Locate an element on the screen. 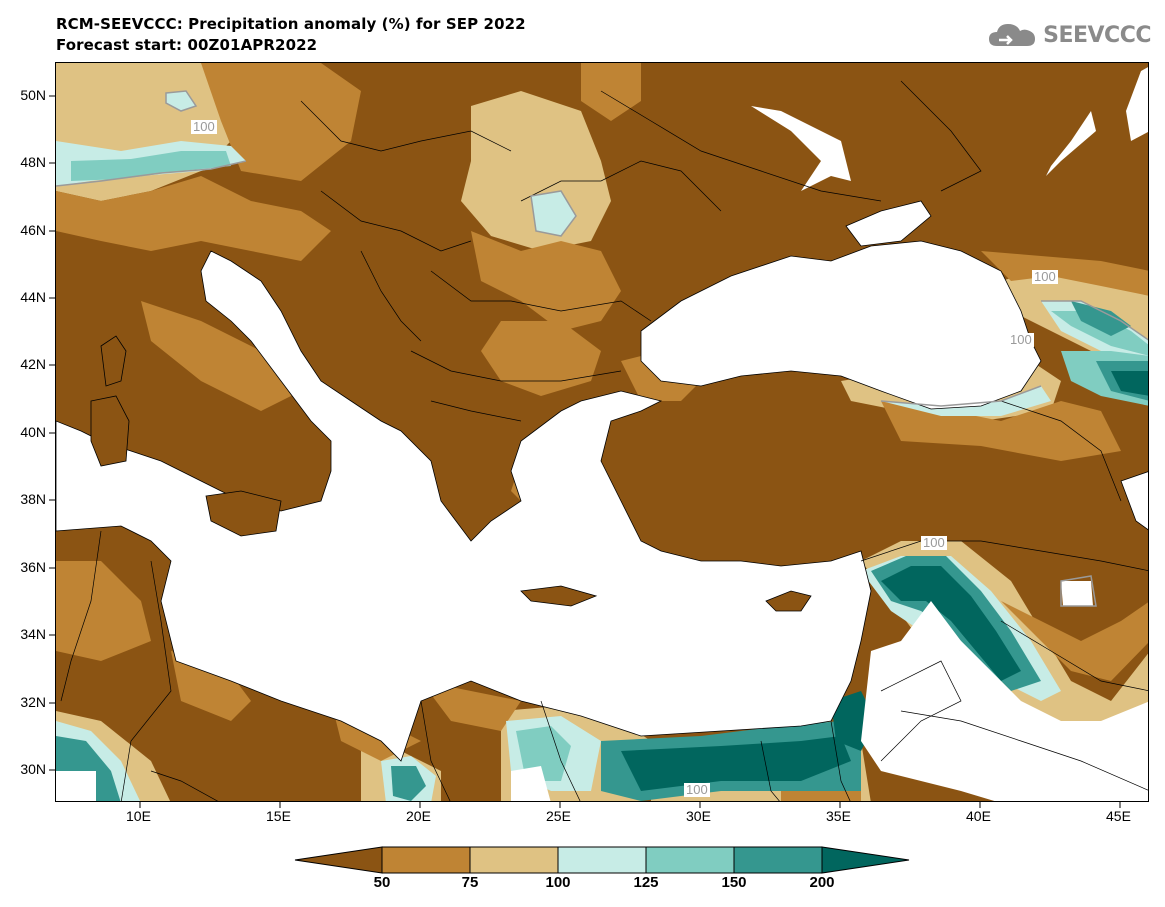 The image size is (1165, 907). colorbar-label: 125 is located at coordinates (646, 882).